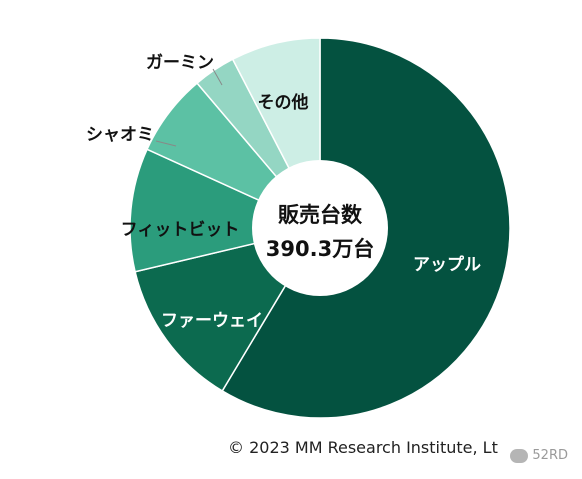 Image resolution: width=582 pixels, height=479 pixels. Describe the element at coordinates (212, 321) in the screenshot. I see `slice-label-1: ファーウェイ` at that location.